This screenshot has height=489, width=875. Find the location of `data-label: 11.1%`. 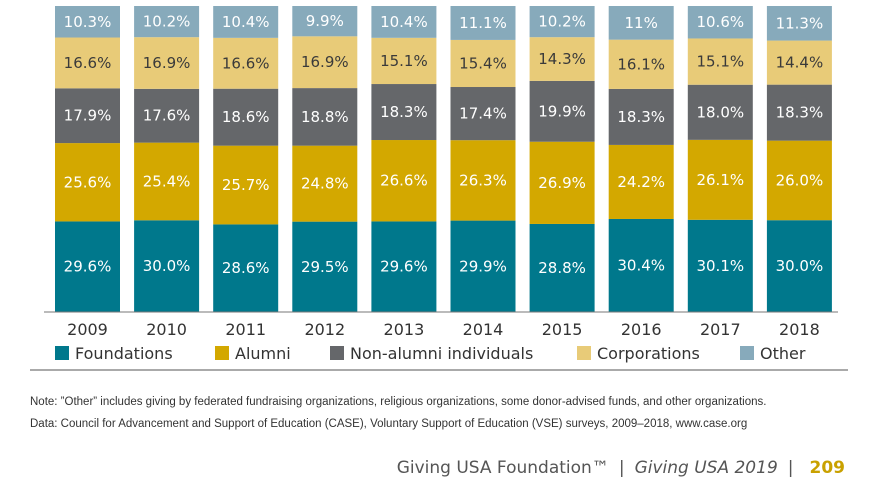

data-label: 11.1% is located at coordinates (483, 23).